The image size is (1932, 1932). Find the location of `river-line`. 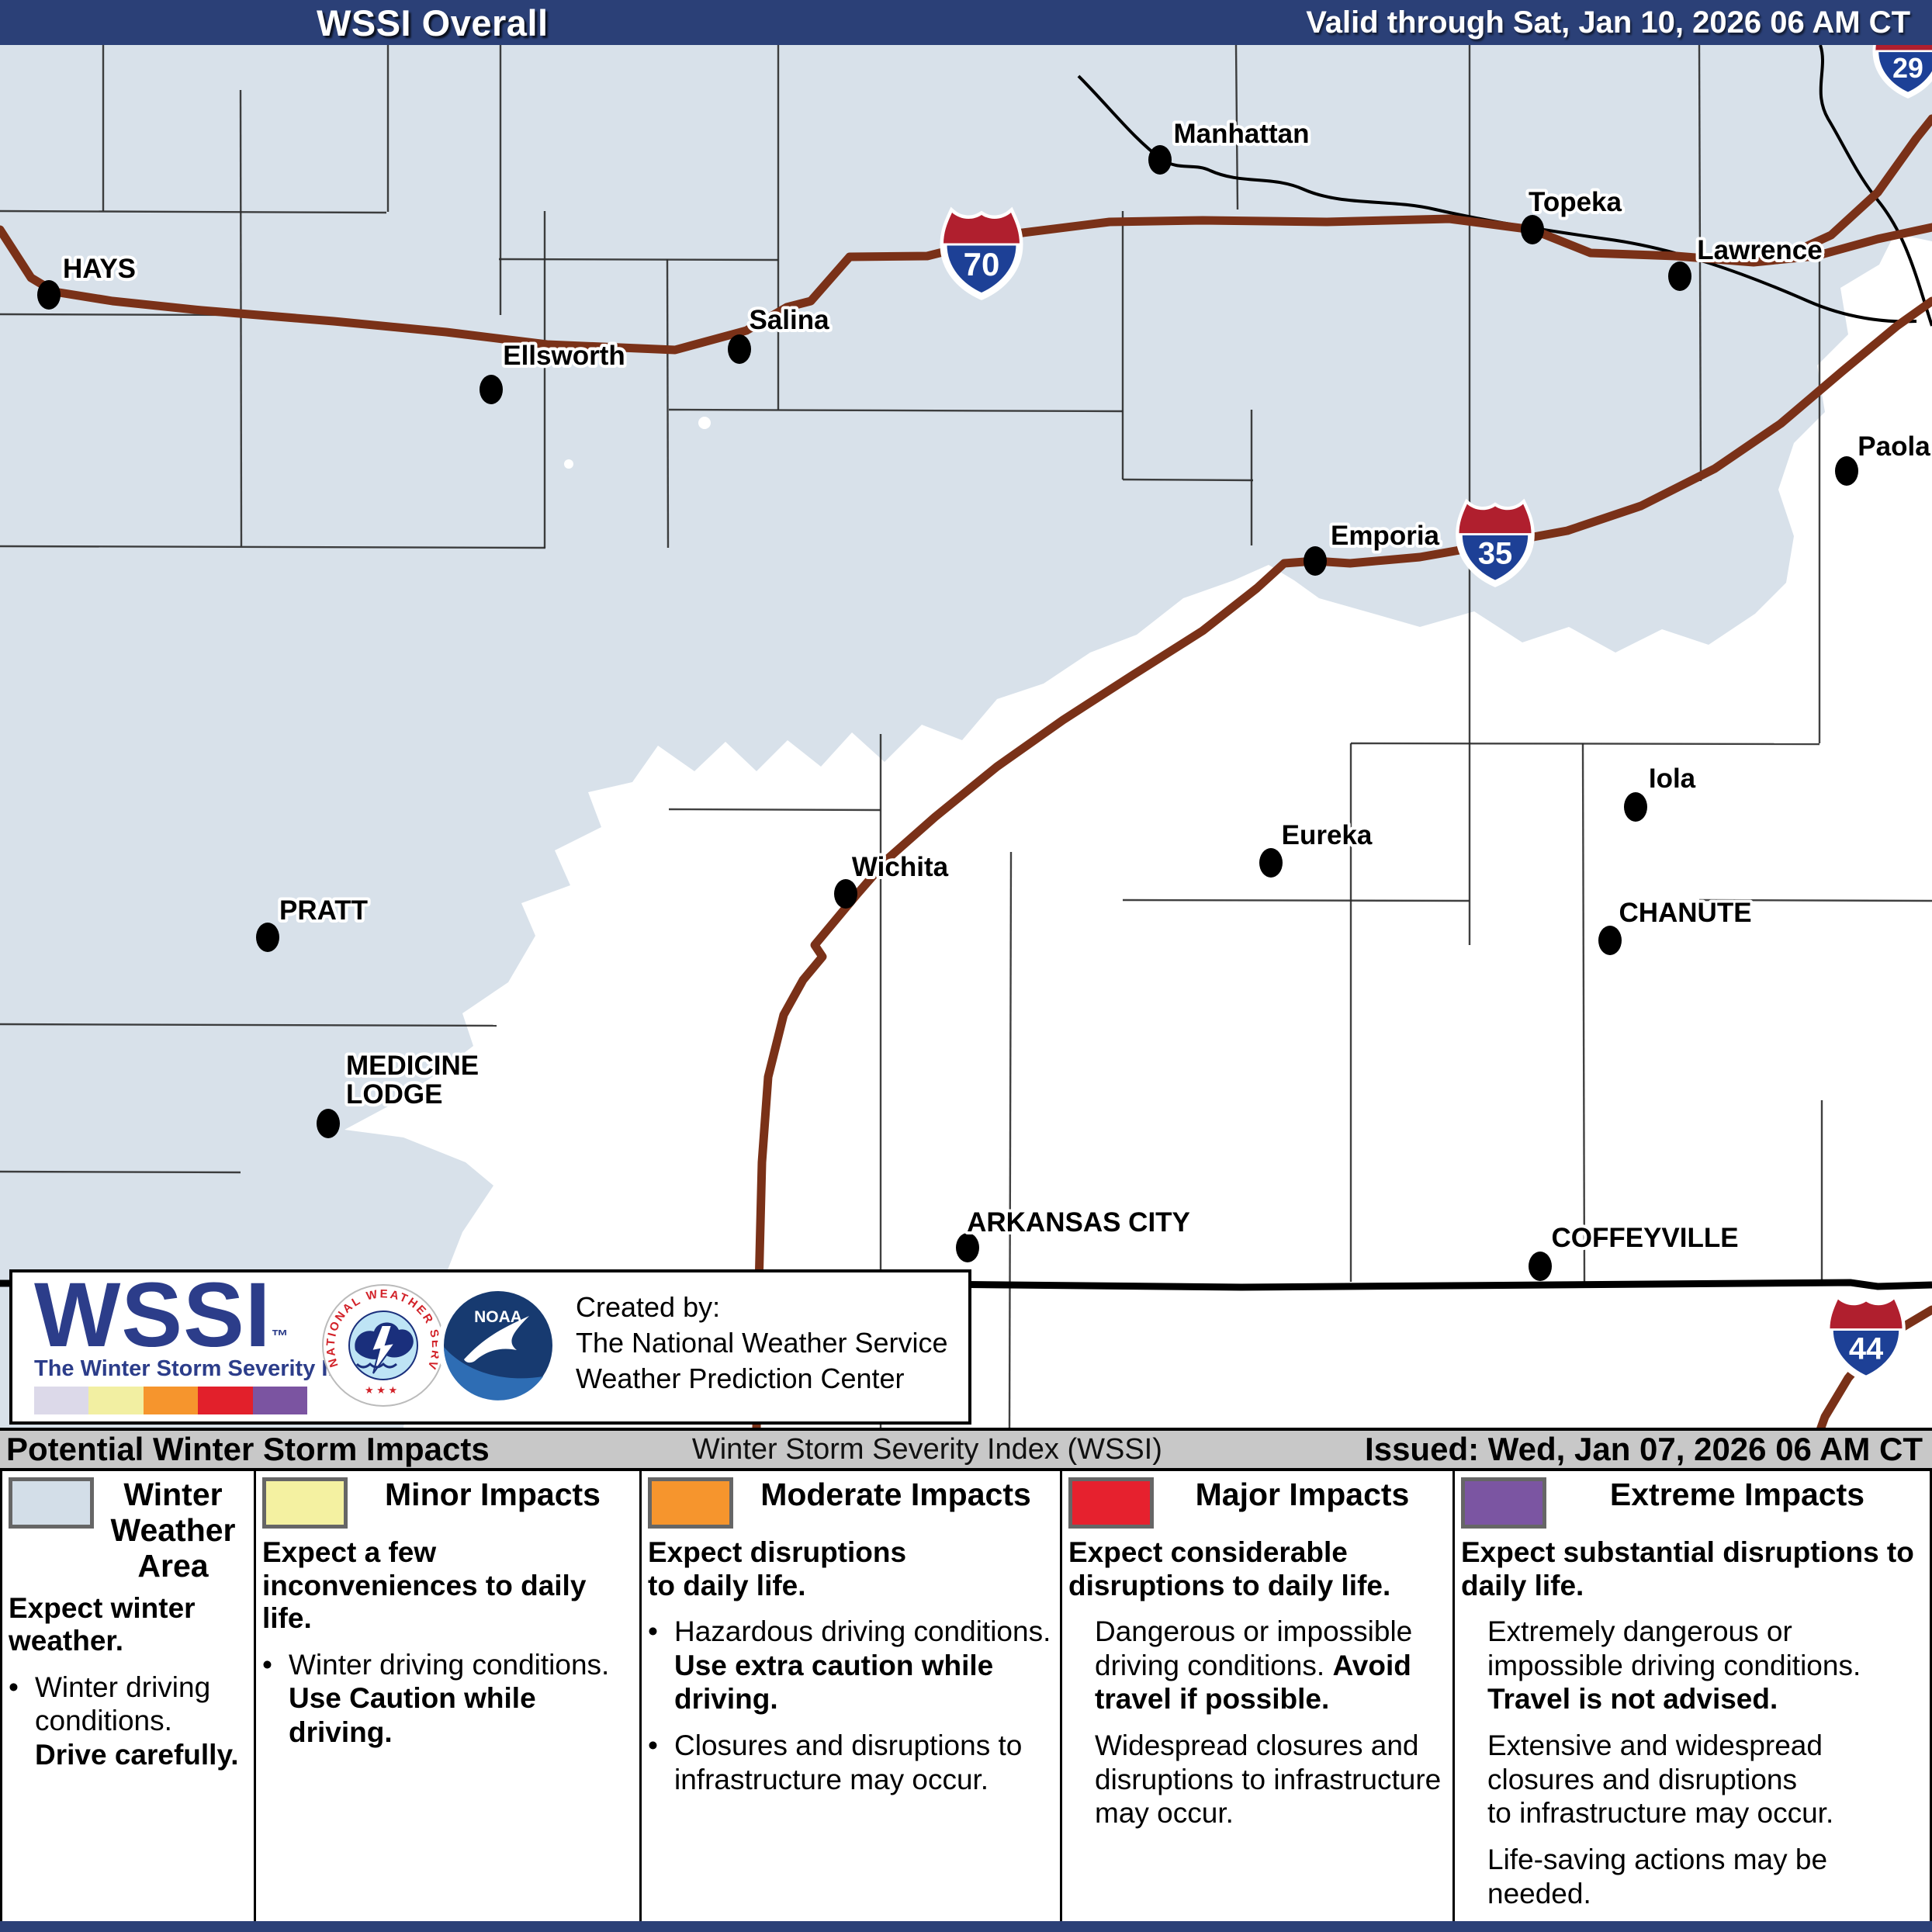

river-line is located at coordinates (1497, 199).